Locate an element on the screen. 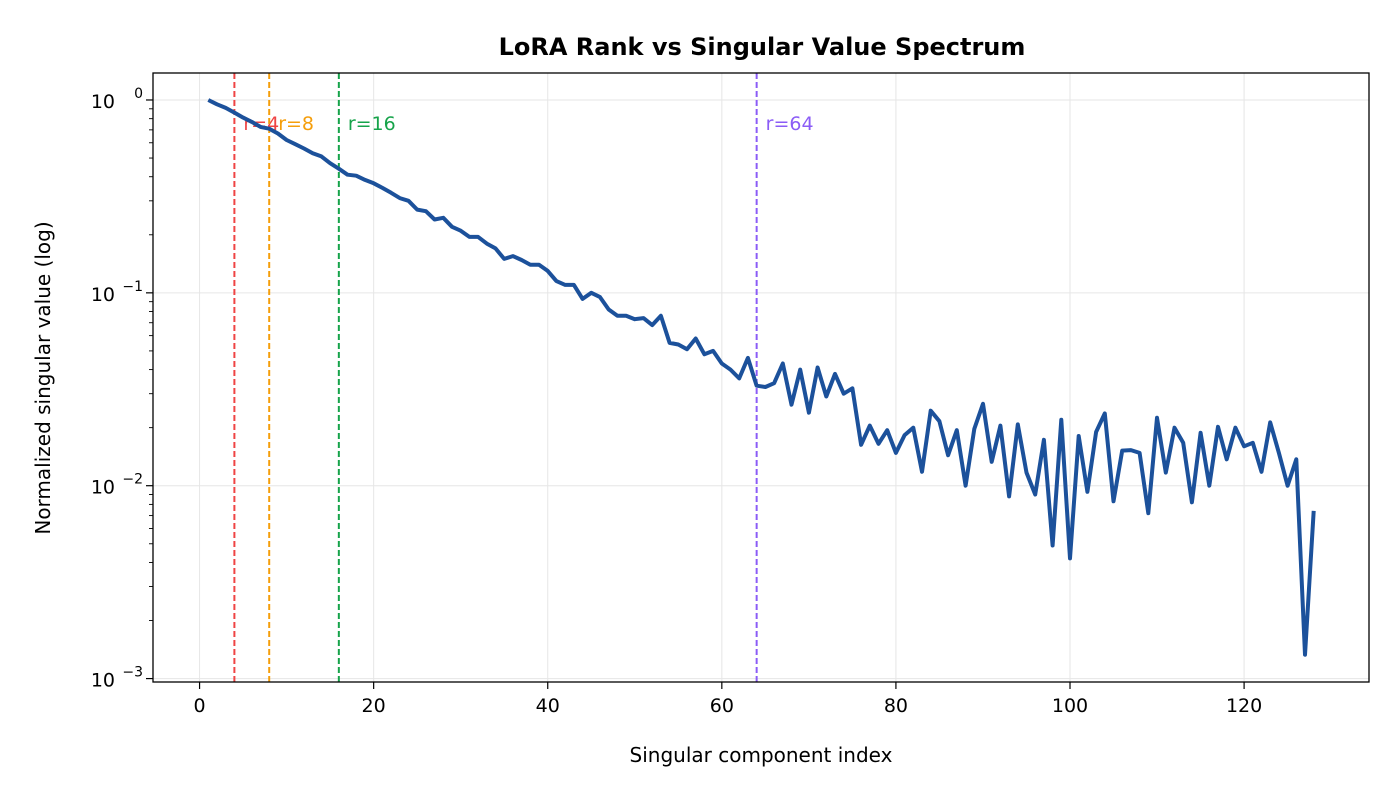 This screenshot has width=1400, height=804. x-tick-label: 60 is located at coordinates (722, 706).